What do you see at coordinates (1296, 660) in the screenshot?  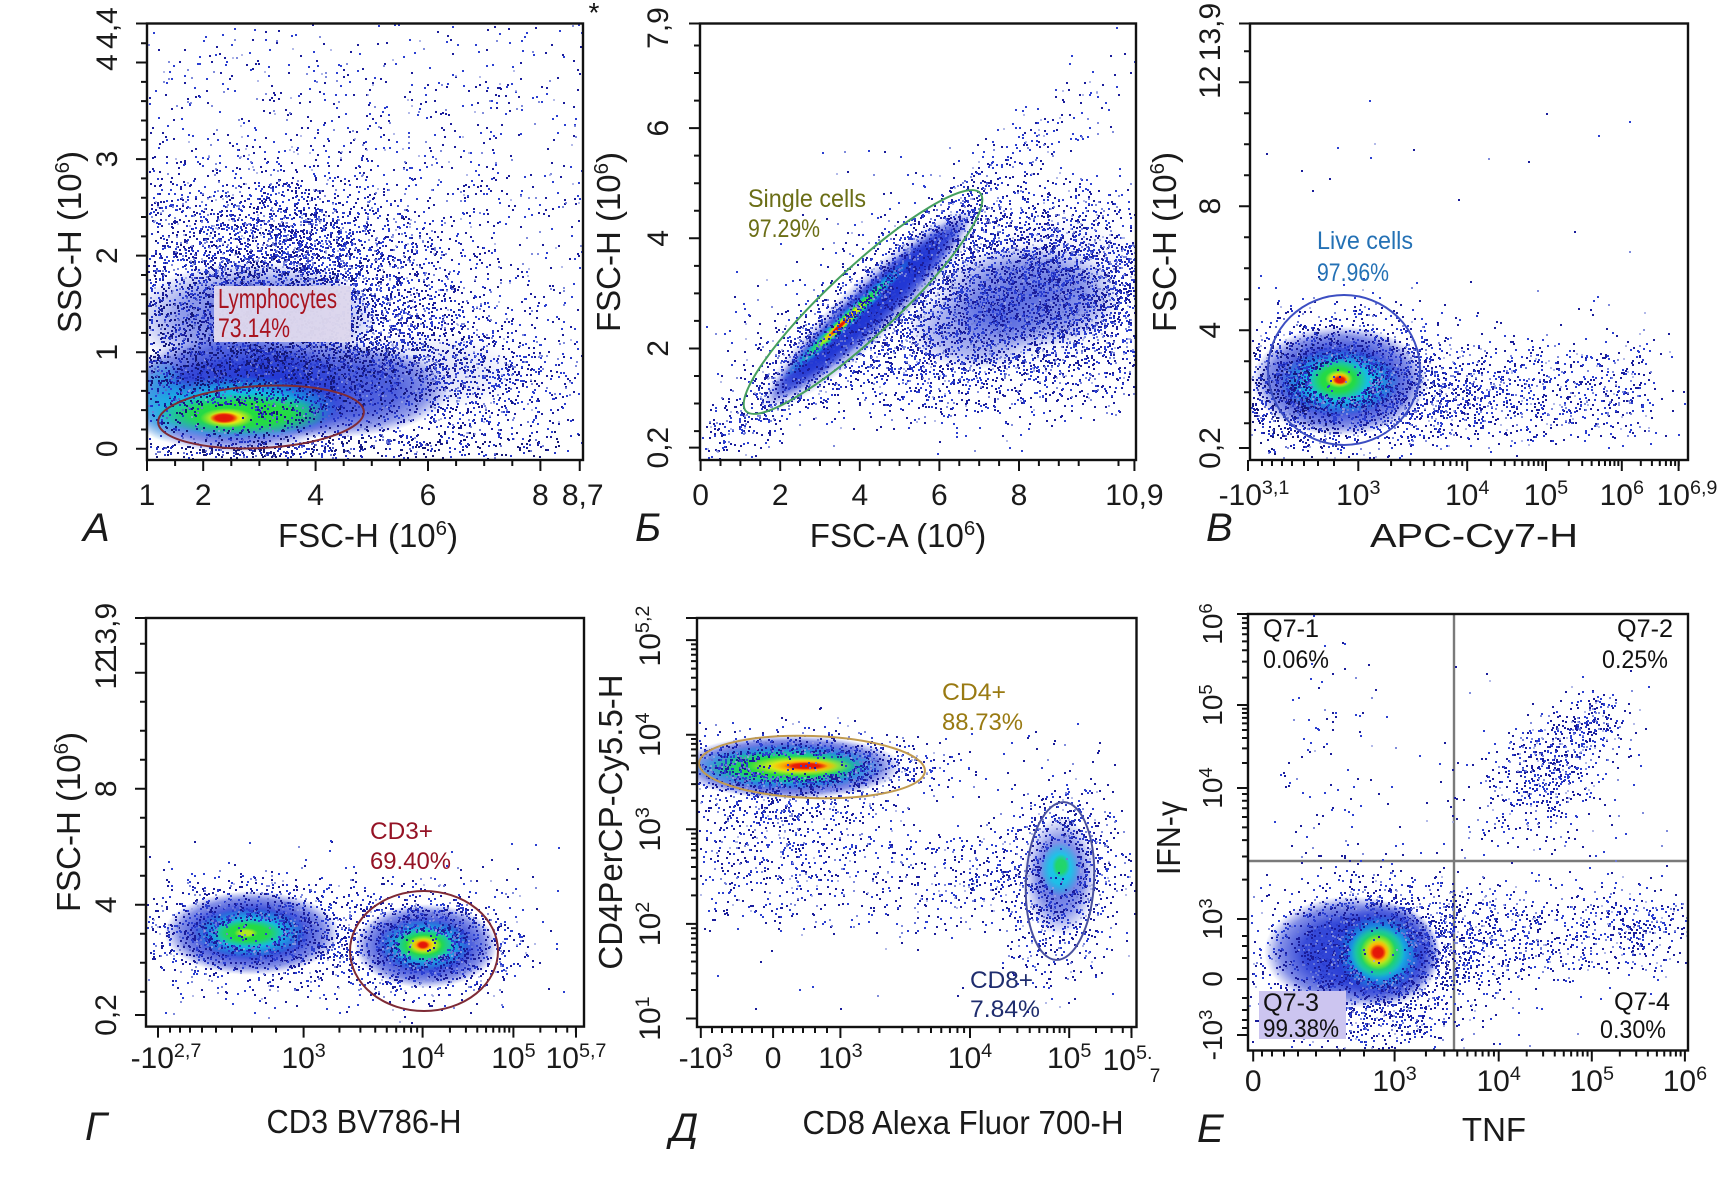 I see `svg-text: 0.06%` at bounding box center [1296, 660].